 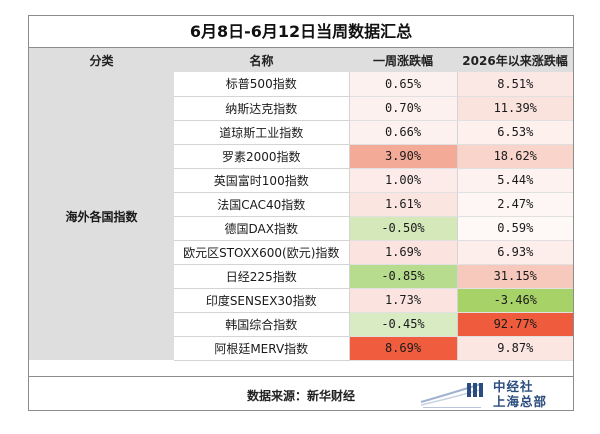 I want to click on footer: 数据来源：新华财经 中经社 上海总部, so click(x=301, y=394).